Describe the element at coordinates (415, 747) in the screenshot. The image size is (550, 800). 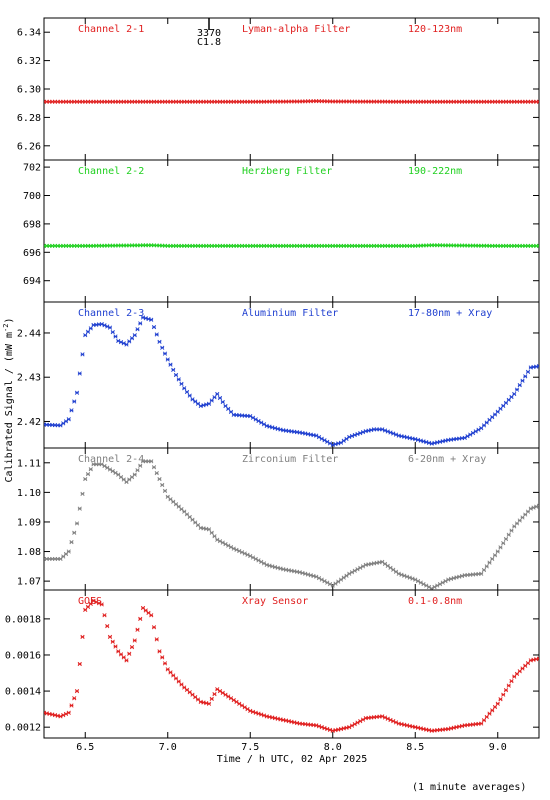
I see `x-tick-label: 8.5` at that location.